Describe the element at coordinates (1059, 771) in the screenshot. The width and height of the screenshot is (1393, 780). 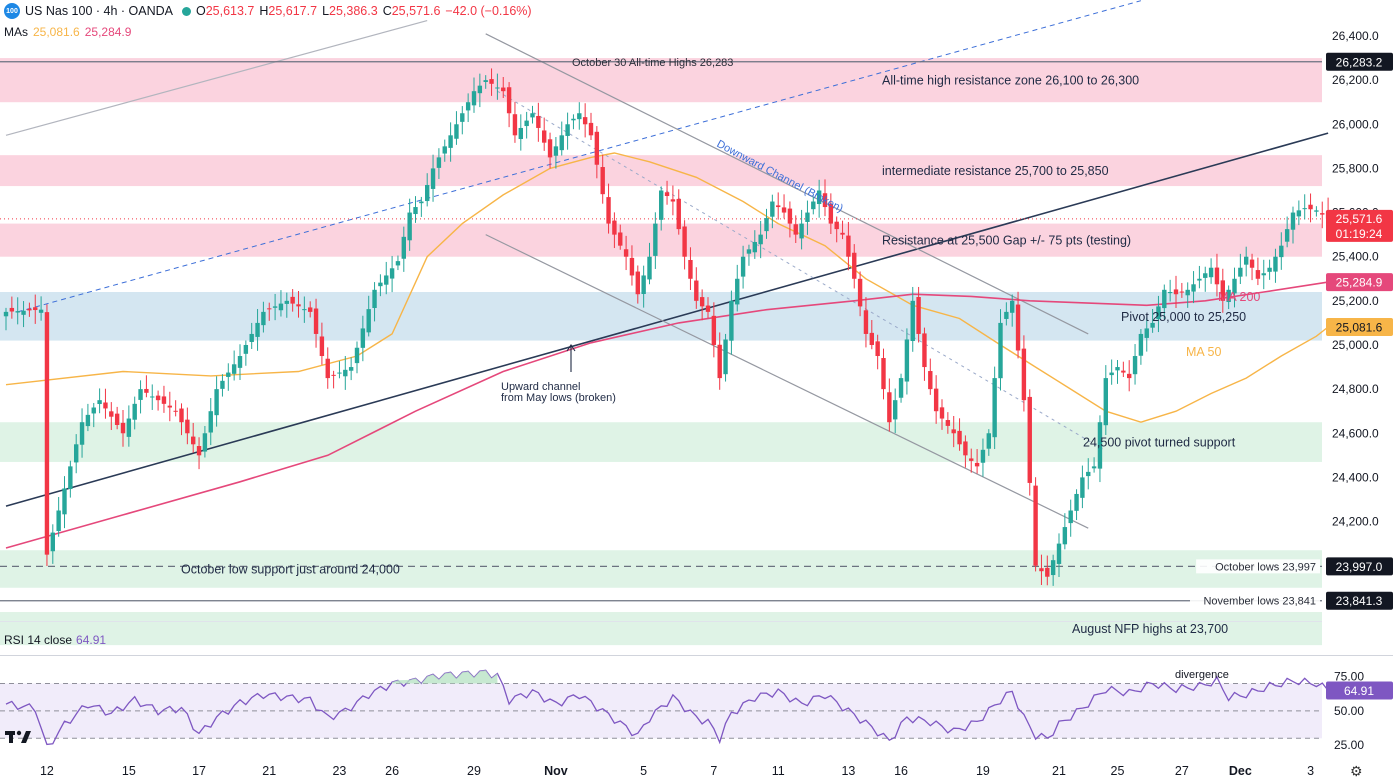
I see `time-axis-tick: 21` at that location.